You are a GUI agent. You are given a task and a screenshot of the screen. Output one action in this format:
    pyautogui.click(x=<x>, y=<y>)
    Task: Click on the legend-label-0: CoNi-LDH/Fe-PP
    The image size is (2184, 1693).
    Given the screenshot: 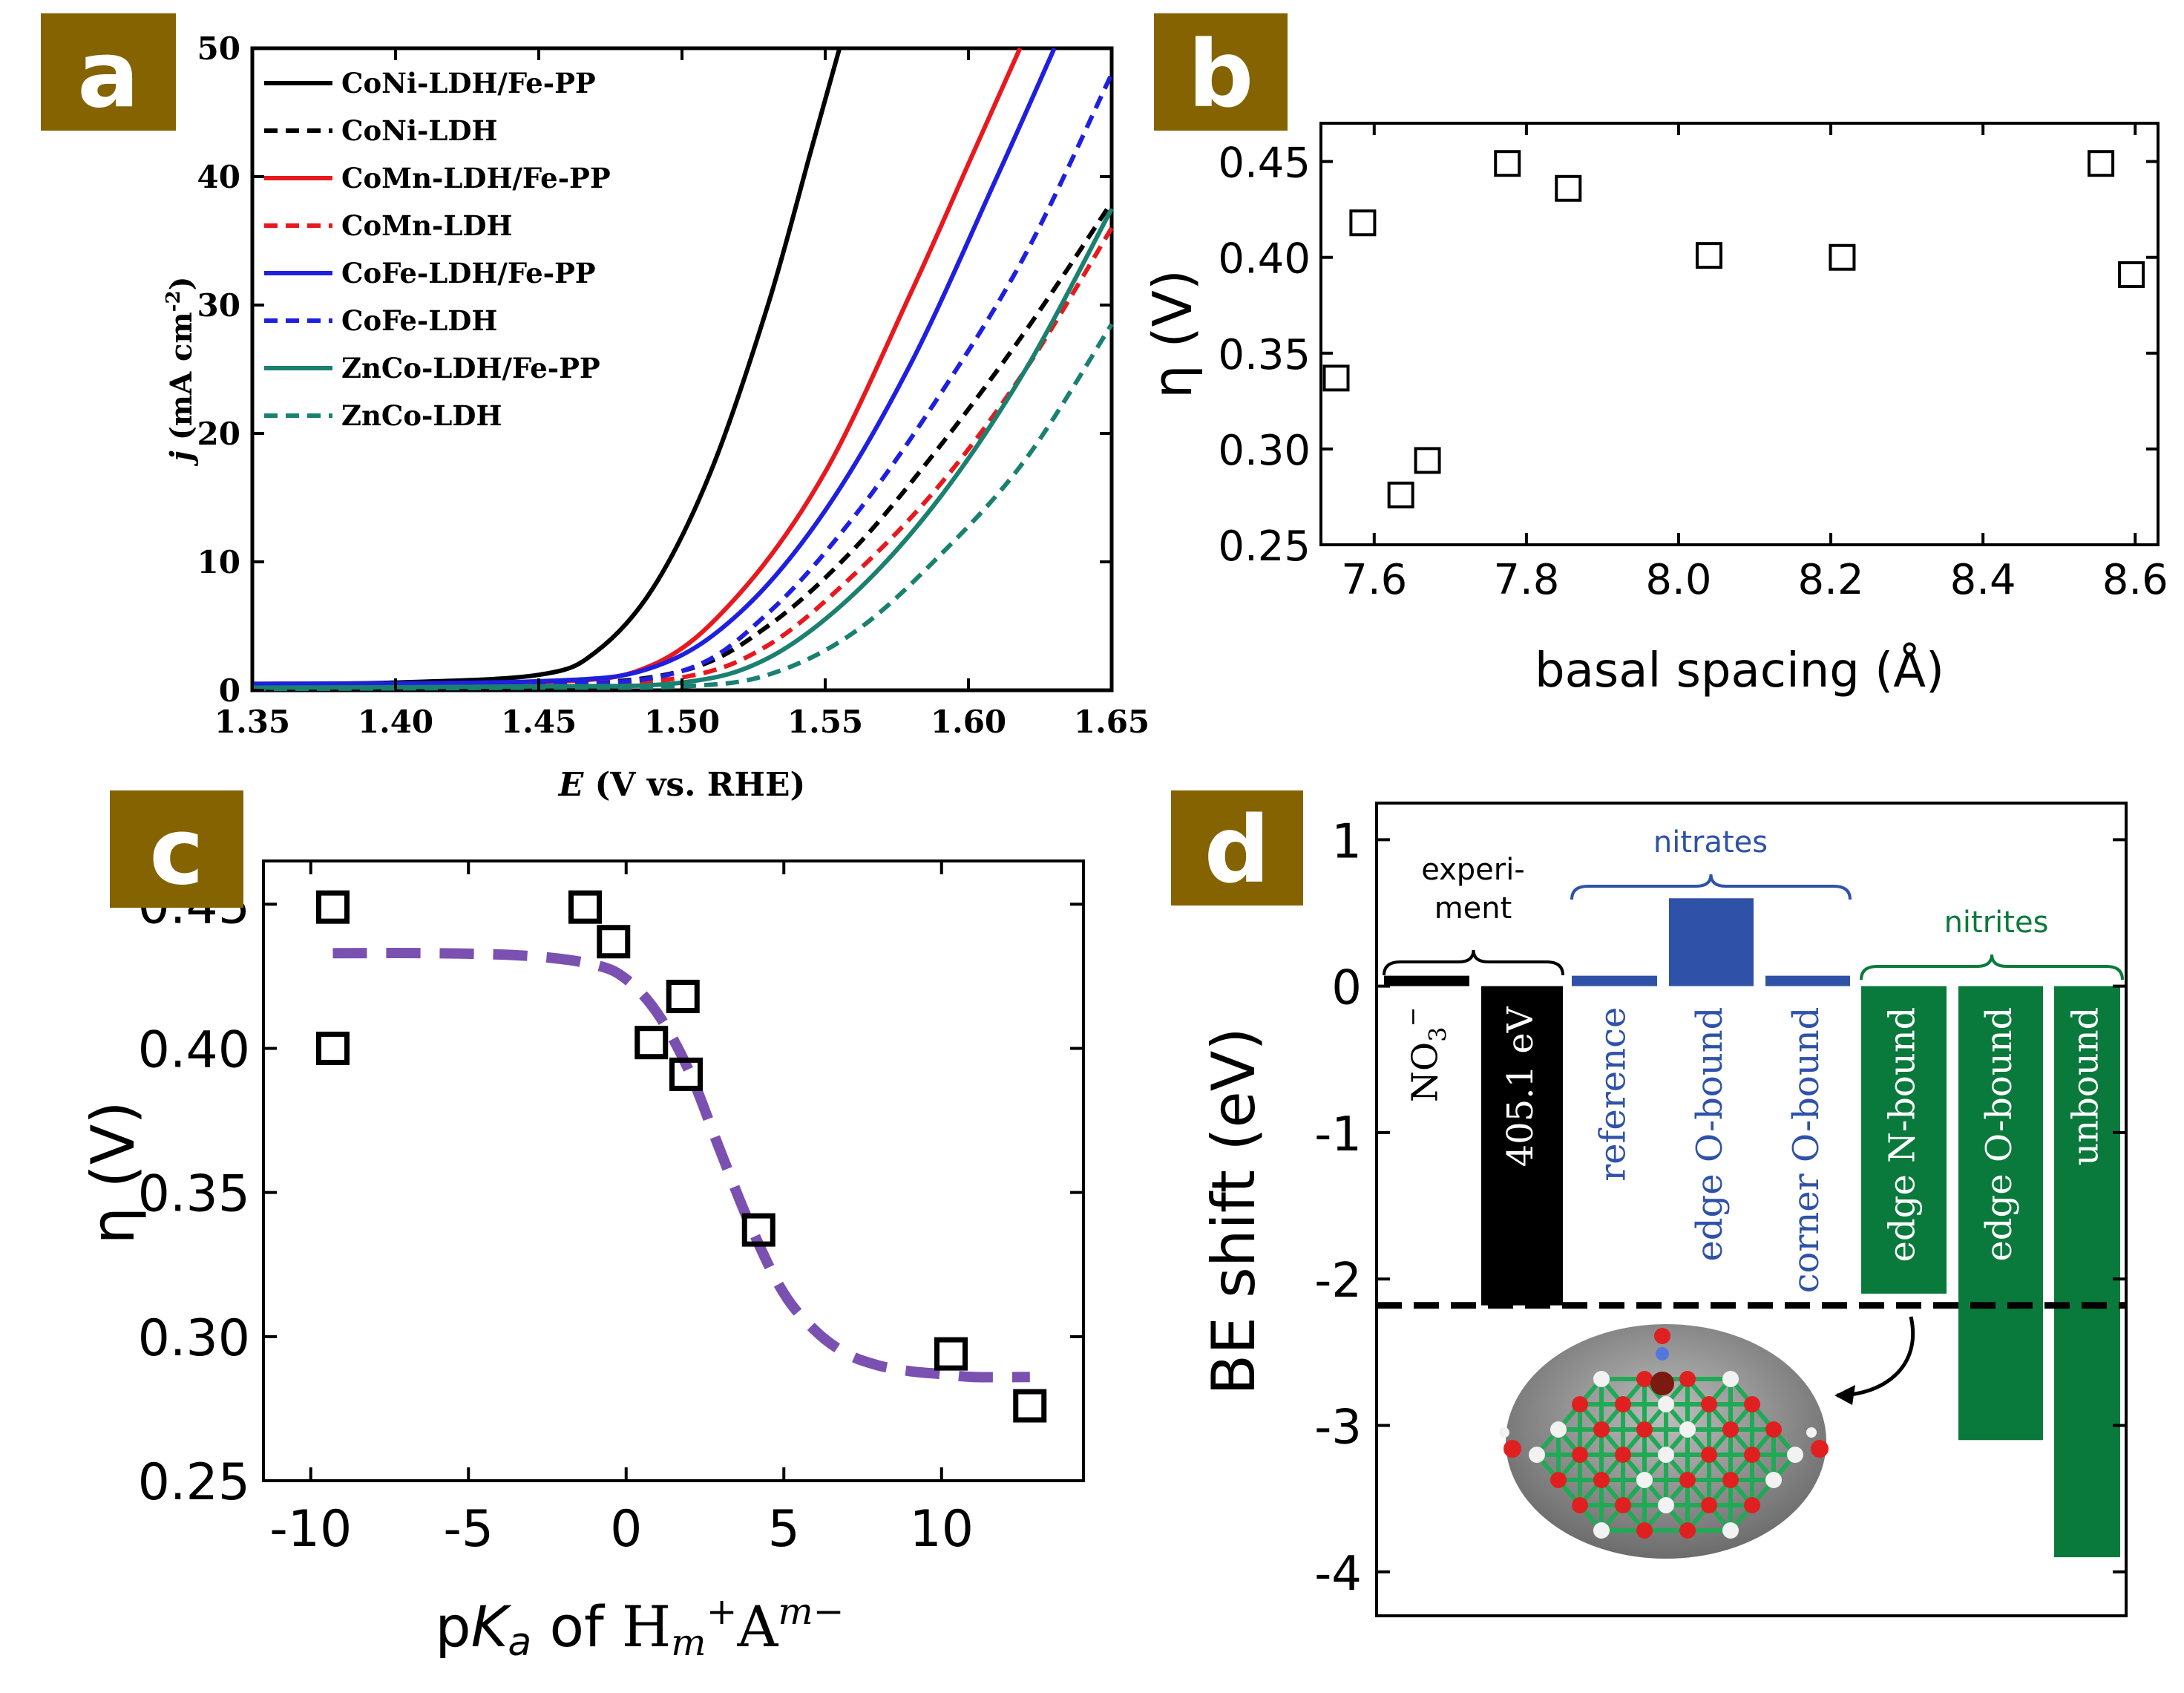 What is the action you would take?
    pyautogui.click(x=469, y=83)
    